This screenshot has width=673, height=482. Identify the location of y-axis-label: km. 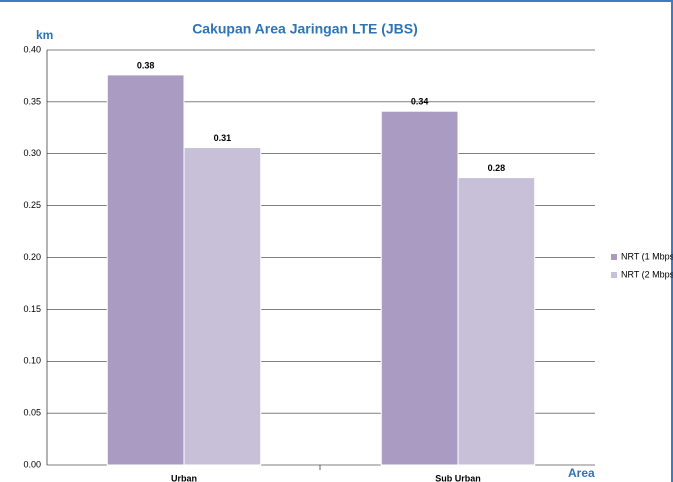
(44, 35).